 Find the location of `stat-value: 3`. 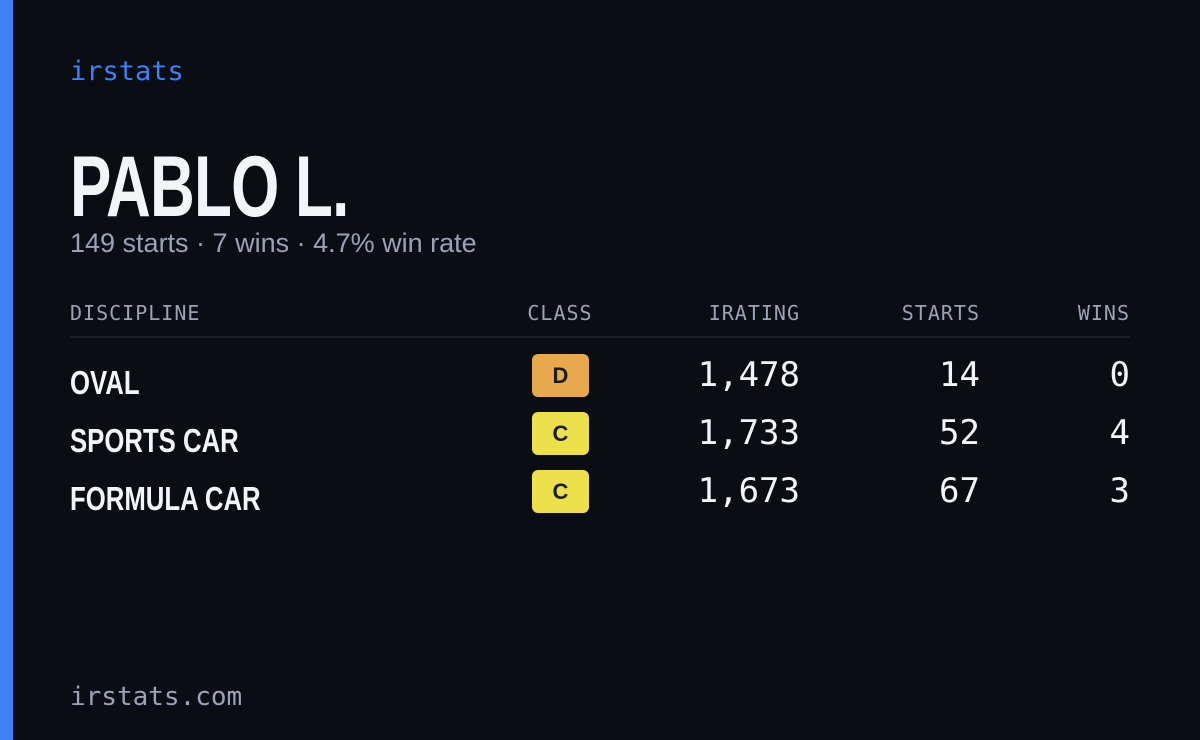

stat-value: 3 is located at coordinates (1119, 491).